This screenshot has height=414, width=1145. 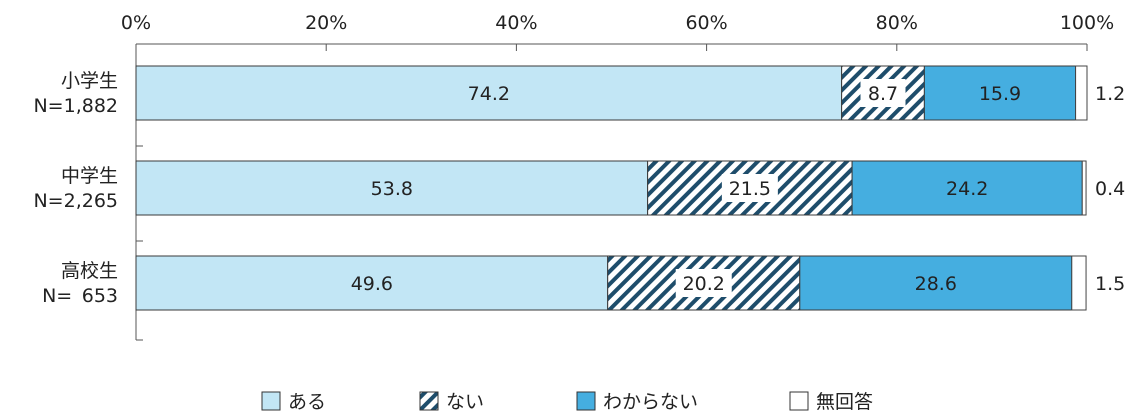 I want to click on x-tick-label: 0%, so click(x=136, y=23).